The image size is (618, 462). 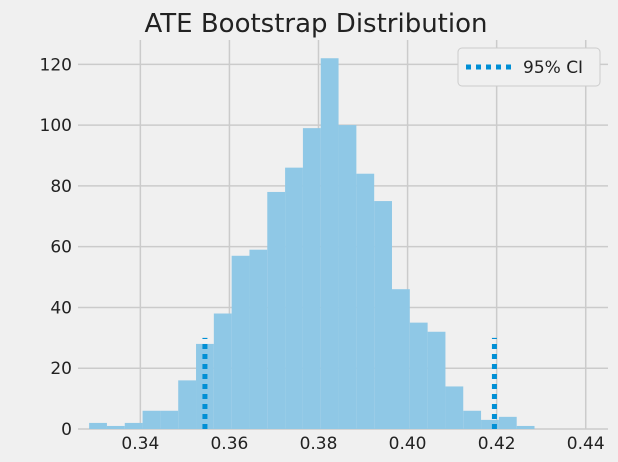 What do you see at coordinates (408, 444) in the screenshot?
I see `x-tick-label: 0.40` at bounding box center [408, 444].